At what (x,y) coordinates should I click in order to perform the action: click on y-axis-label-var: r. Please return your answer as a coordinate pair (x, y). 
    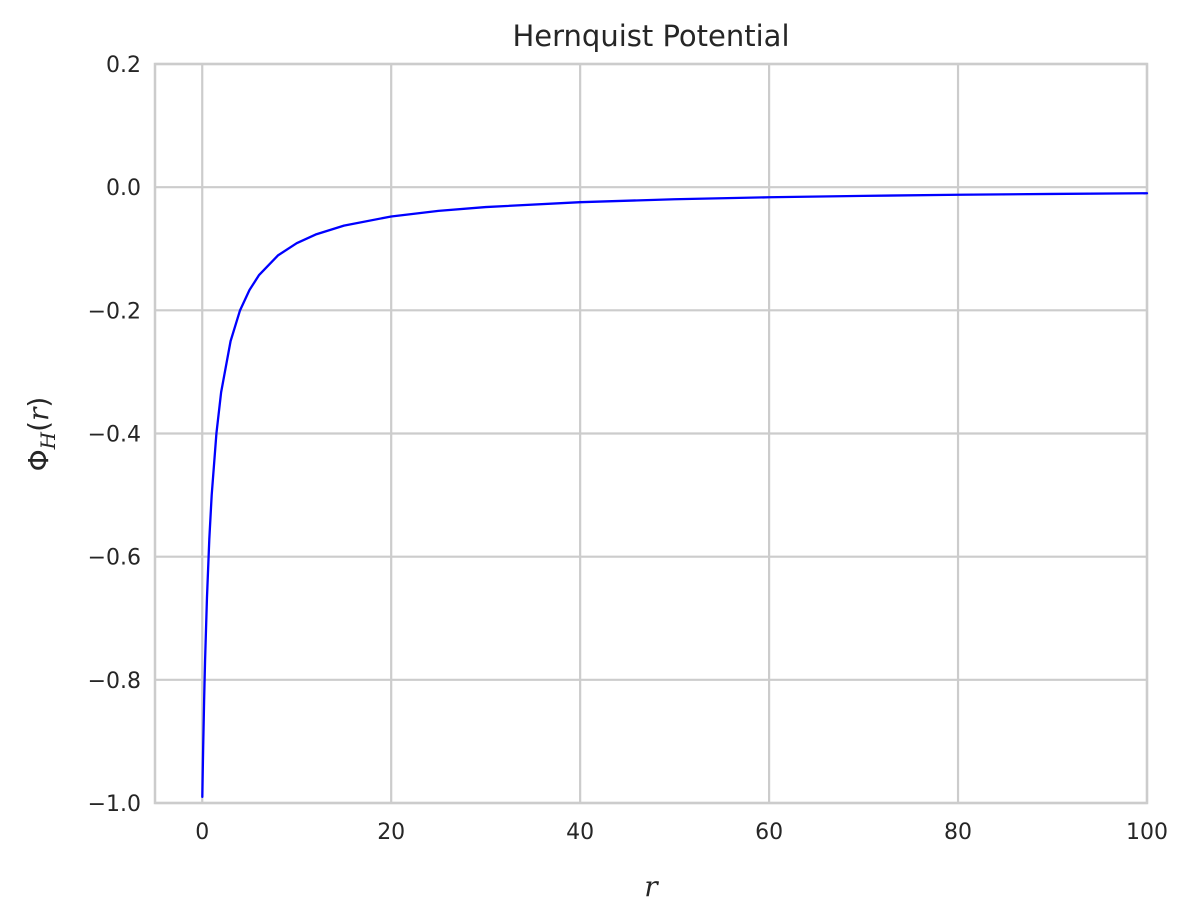
    Looking at the image, I should click on (38, 413).